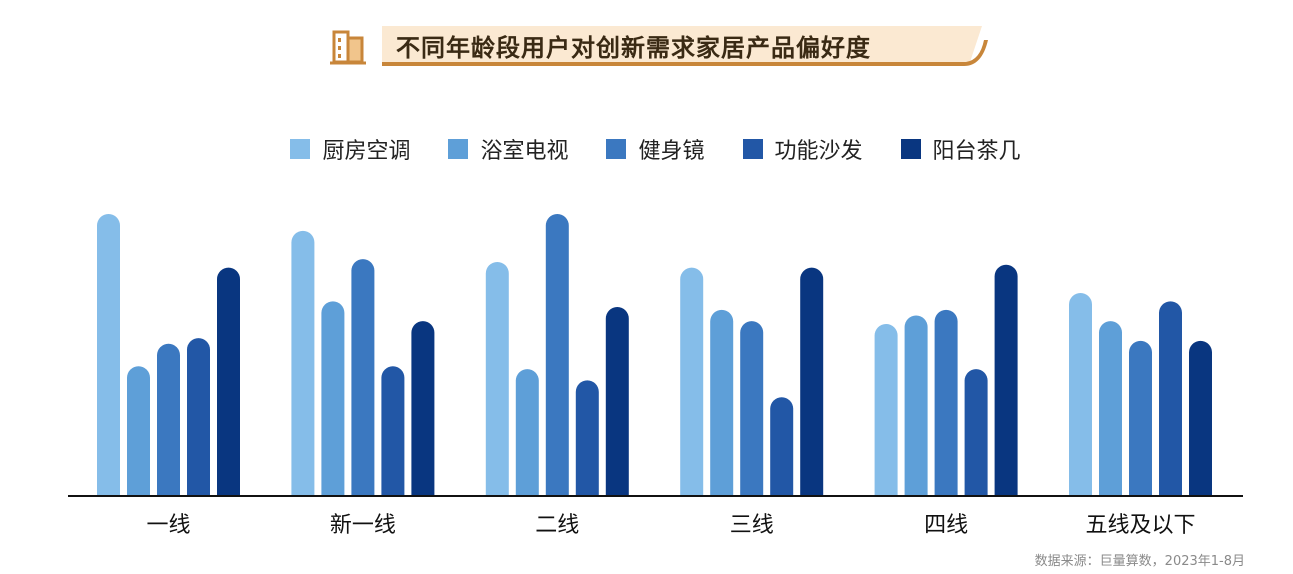 This screenshot has width=1293, height=574. Describe the element at coordinates (168, 525) in the screenshot. I see `x-tick-label: 一线` at that location.